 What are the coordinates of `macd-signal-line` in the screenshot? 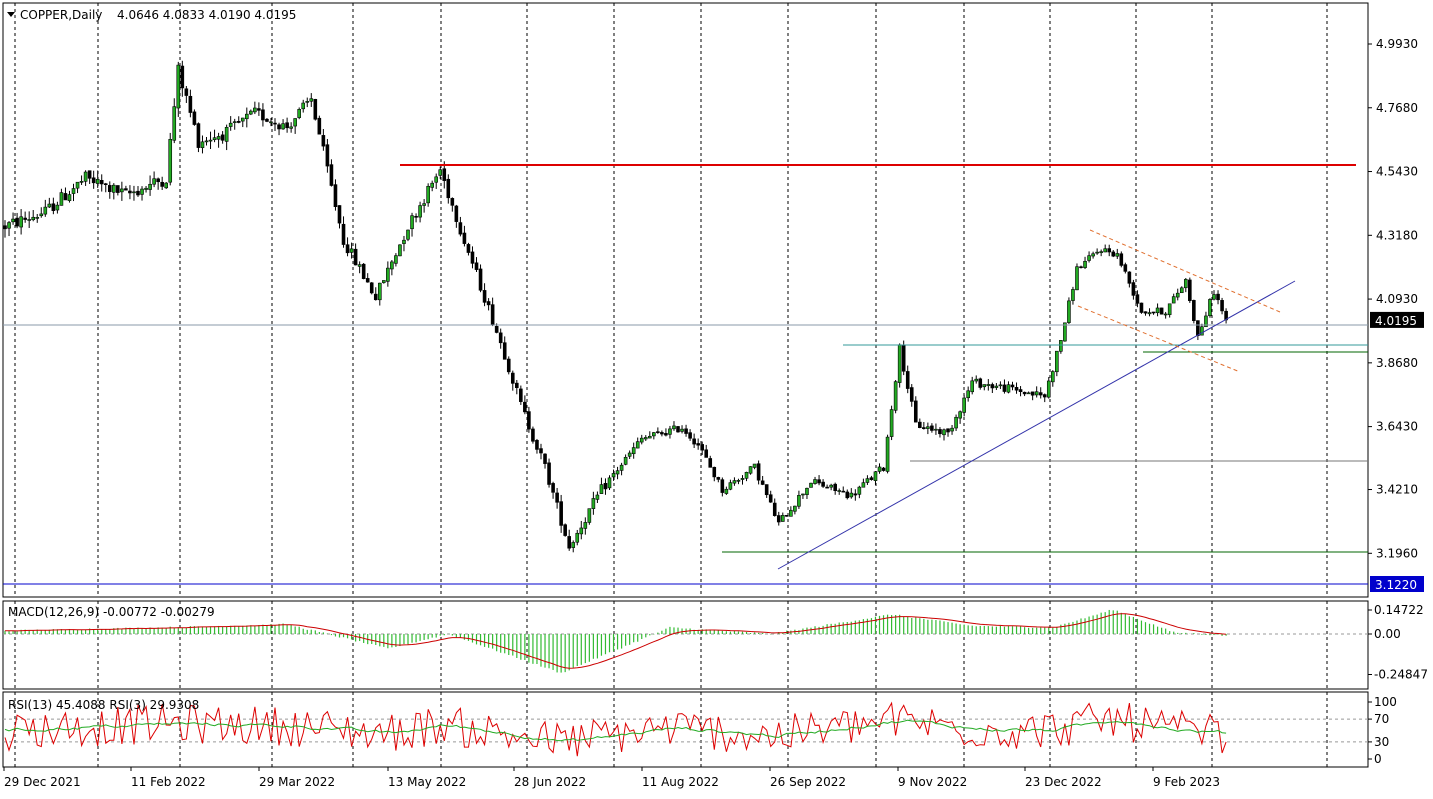 It's located at (615, 641).